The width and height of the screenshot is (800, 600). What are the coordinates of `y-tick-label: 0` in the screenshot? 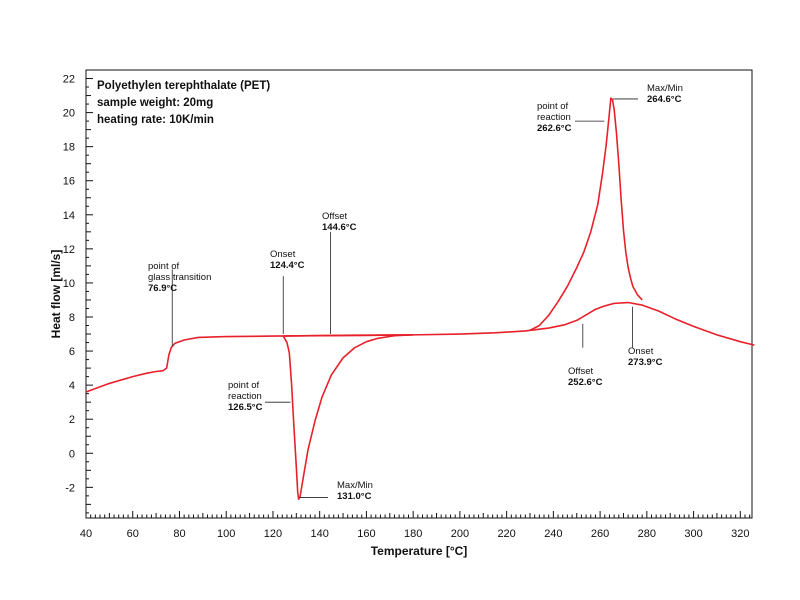 It's located at (72, 454).